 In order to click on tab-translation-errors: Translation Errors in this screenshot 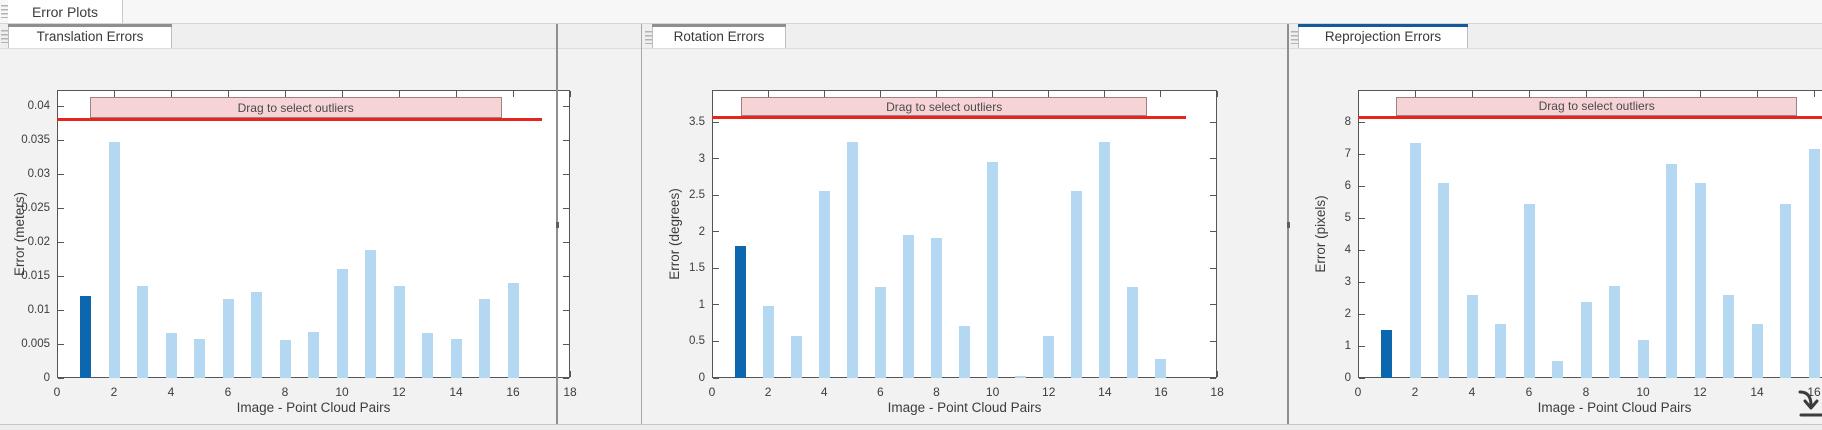, I will do `click(90, 36)`.